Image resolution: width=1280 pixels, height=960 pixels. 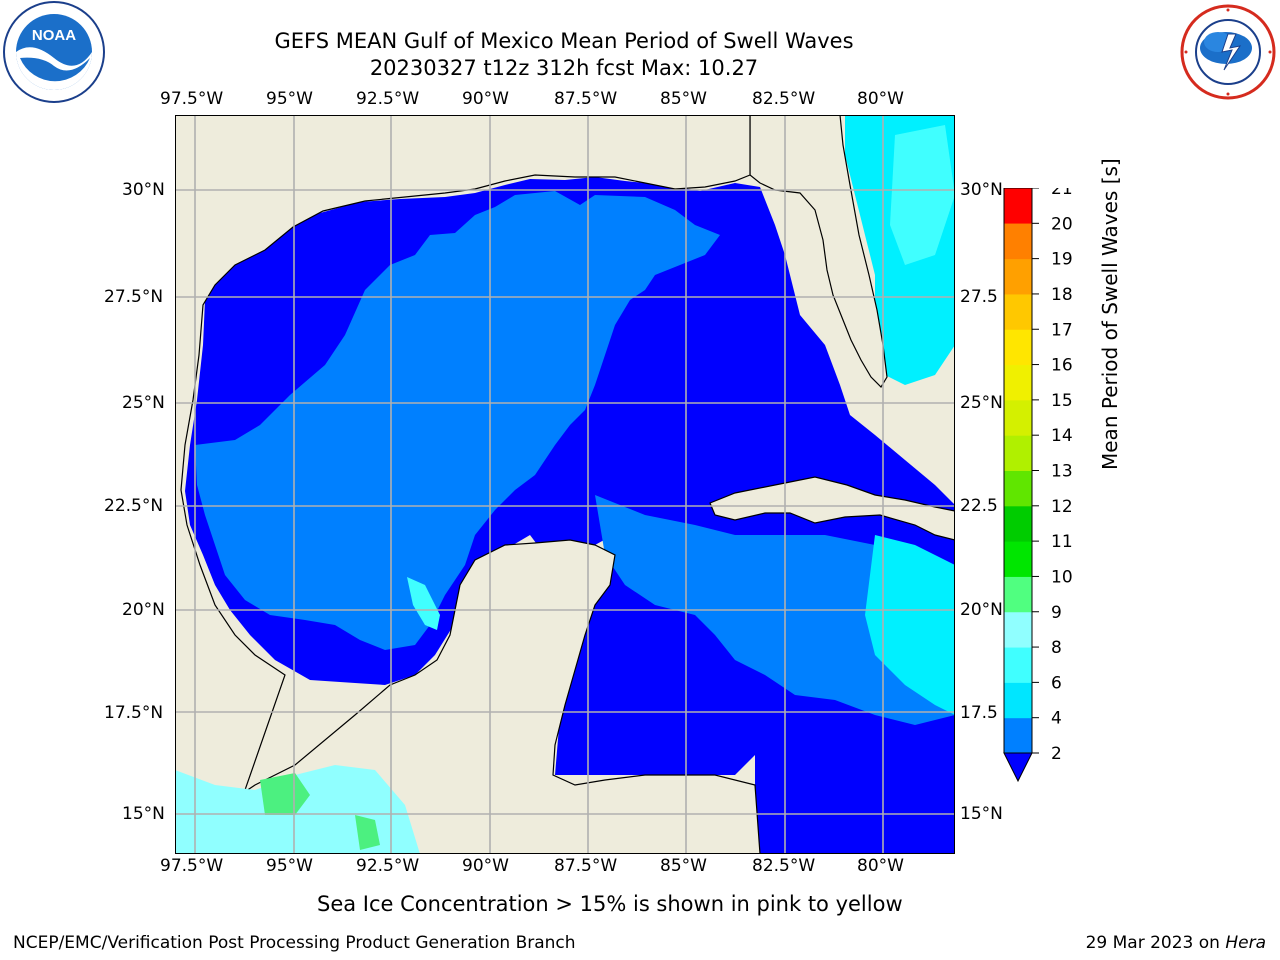 I want to click on lon-label-top: 95°W, so click(x=289, y=99).